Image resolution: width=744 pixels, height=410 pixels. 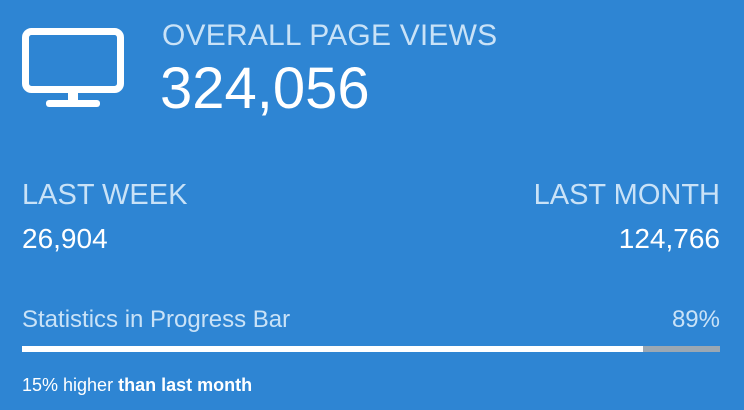 I want to click on monitor-icon, so click(x=73, y=67).